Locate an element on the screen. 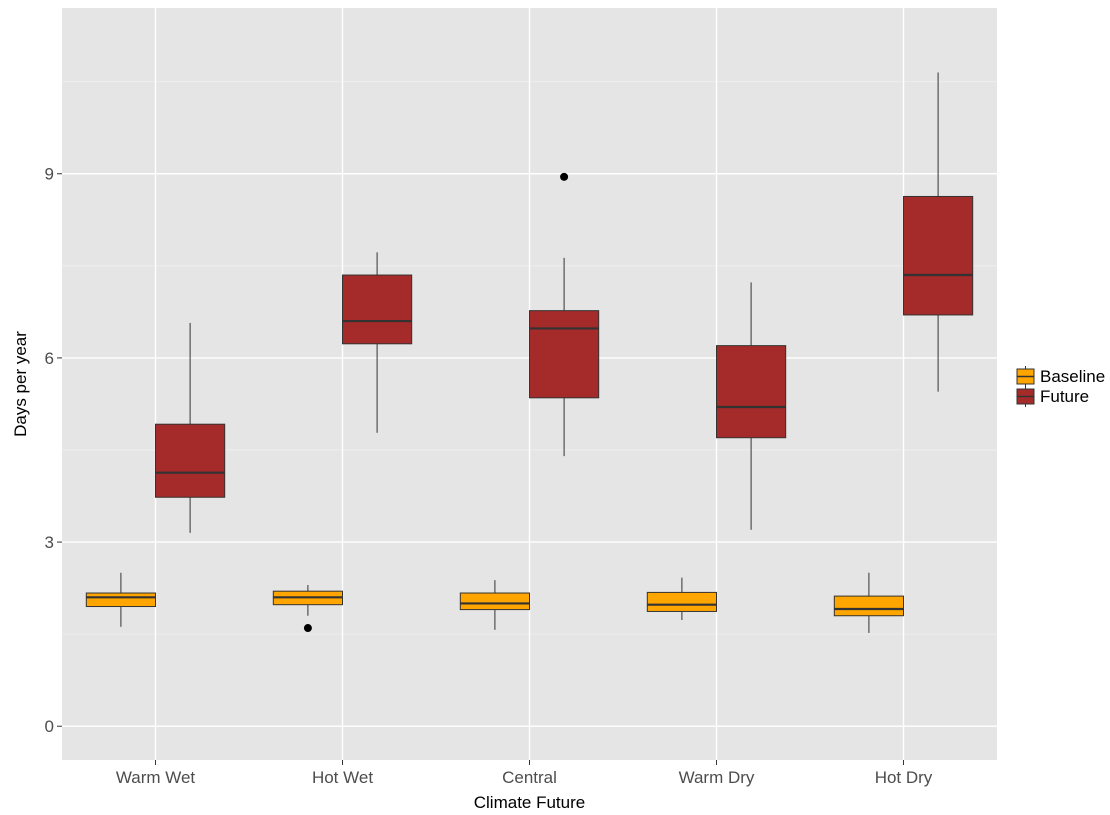 The image size is (1110, 815). boxplot-baseline-warm-dry is located at coordinates (681, 599).